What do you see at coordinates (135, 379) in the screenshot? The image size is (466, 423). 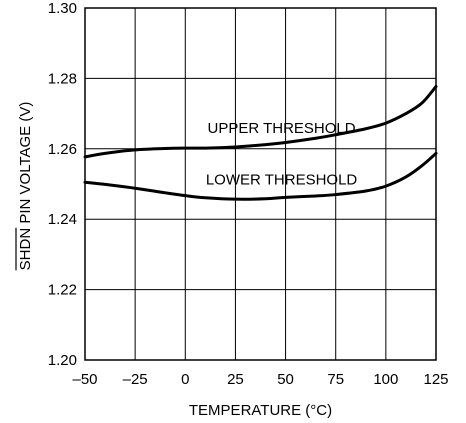 I see `x-tick-label: –25` at bounding box center [135, 379].